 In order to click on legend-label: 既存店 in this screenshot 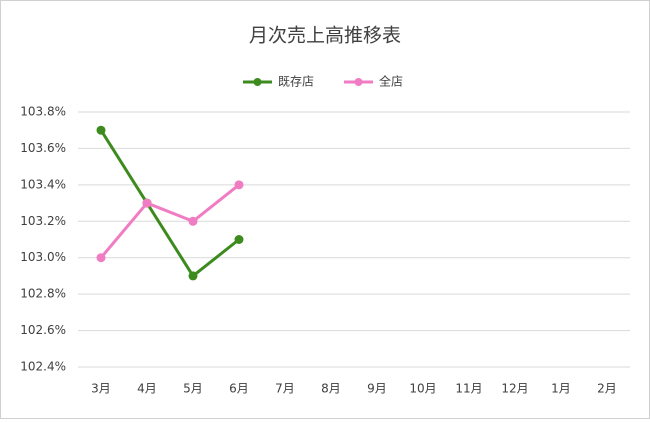, I will do `click(296, 82)`.